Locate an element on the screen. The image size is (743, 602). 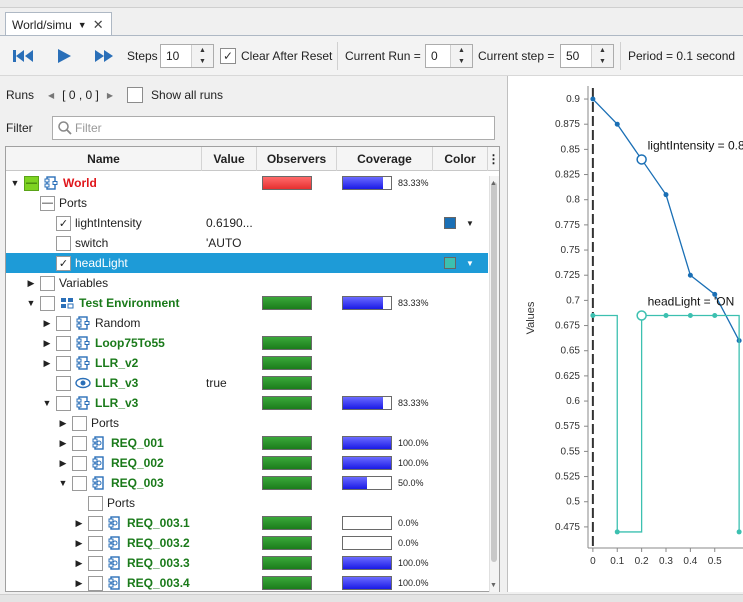
tree-row: switch 'AUTO is located at coordinates (247, 243).